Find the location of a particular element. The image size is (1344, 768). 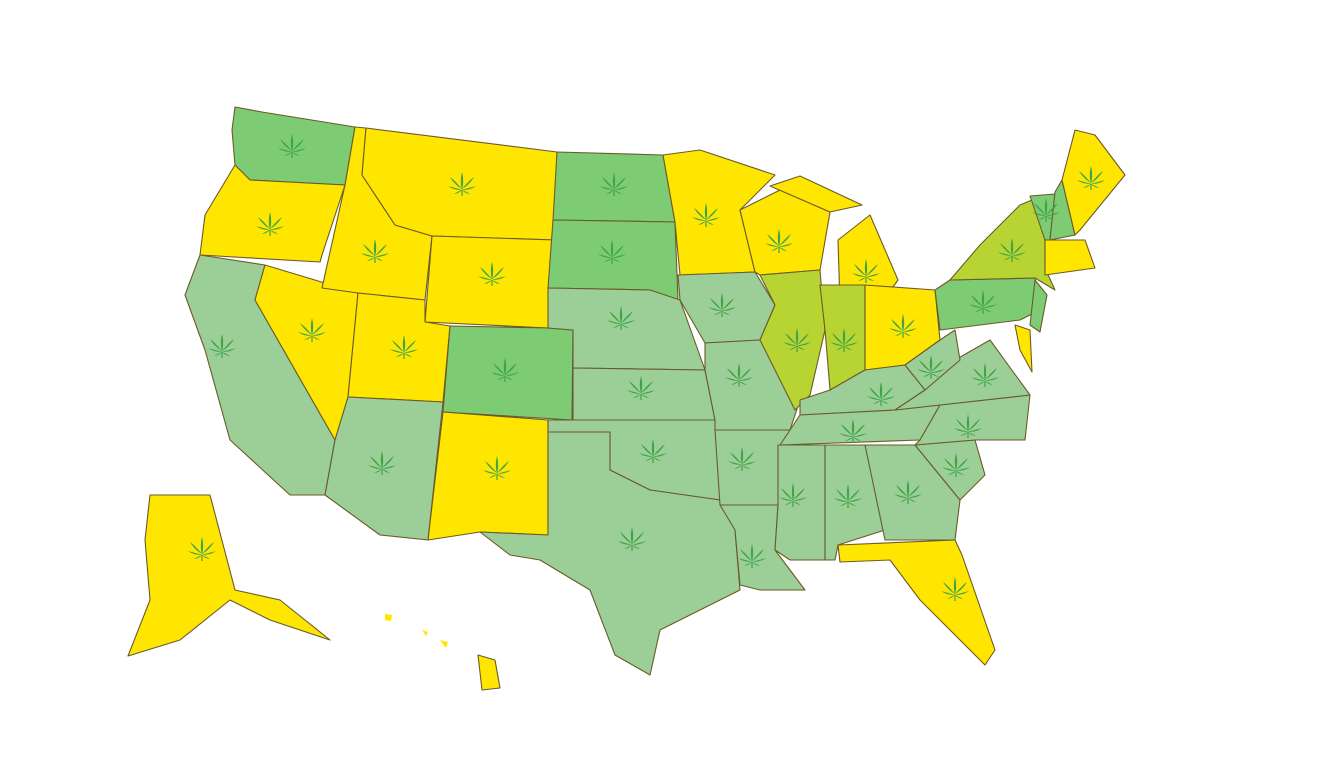

state-maryland-delaware is located at coordinates (1023, 348).